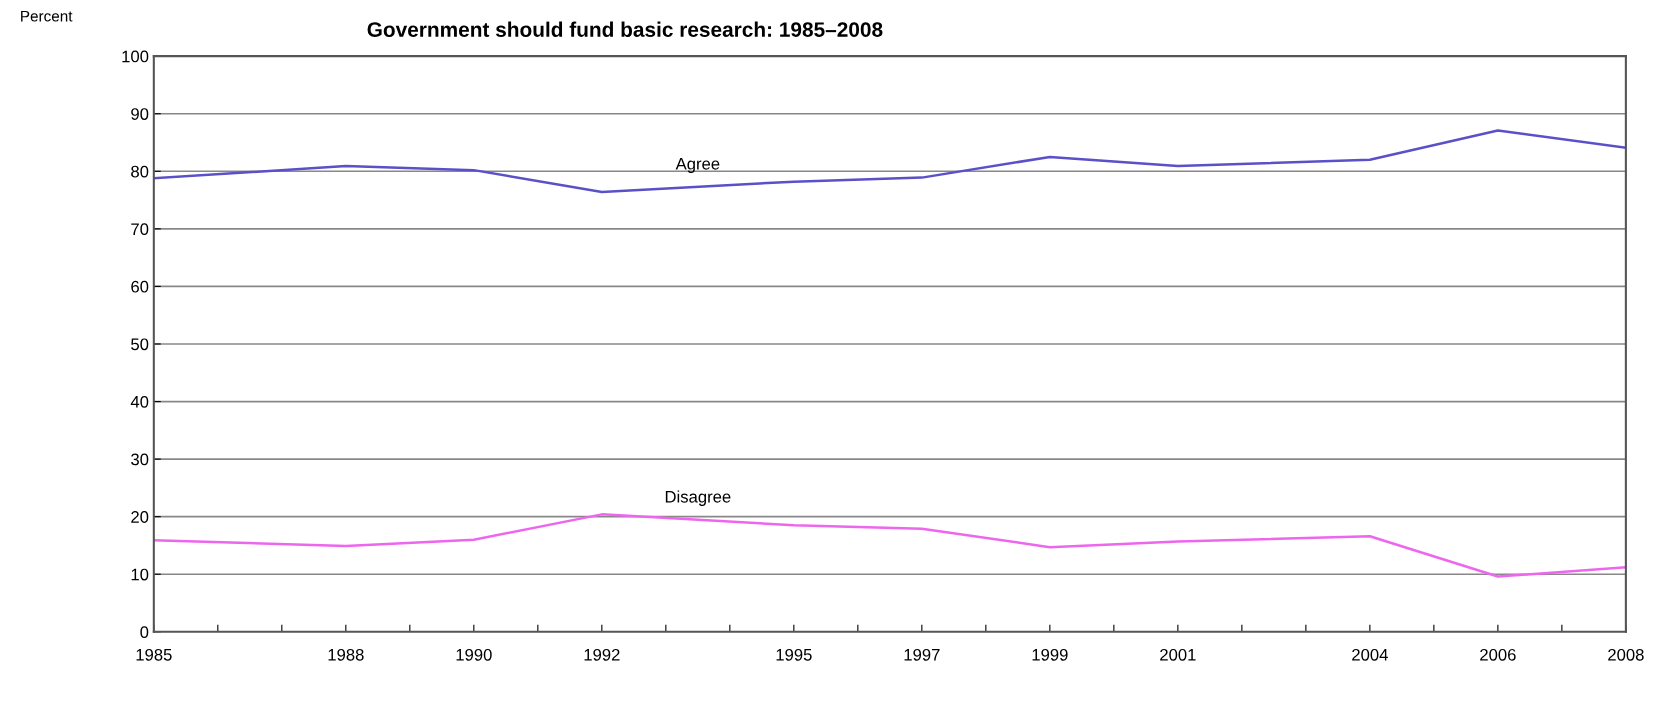  Describe the element at coordinates (474, 654) in the screenshot. I see `x-tick-label: 1990` at that location.